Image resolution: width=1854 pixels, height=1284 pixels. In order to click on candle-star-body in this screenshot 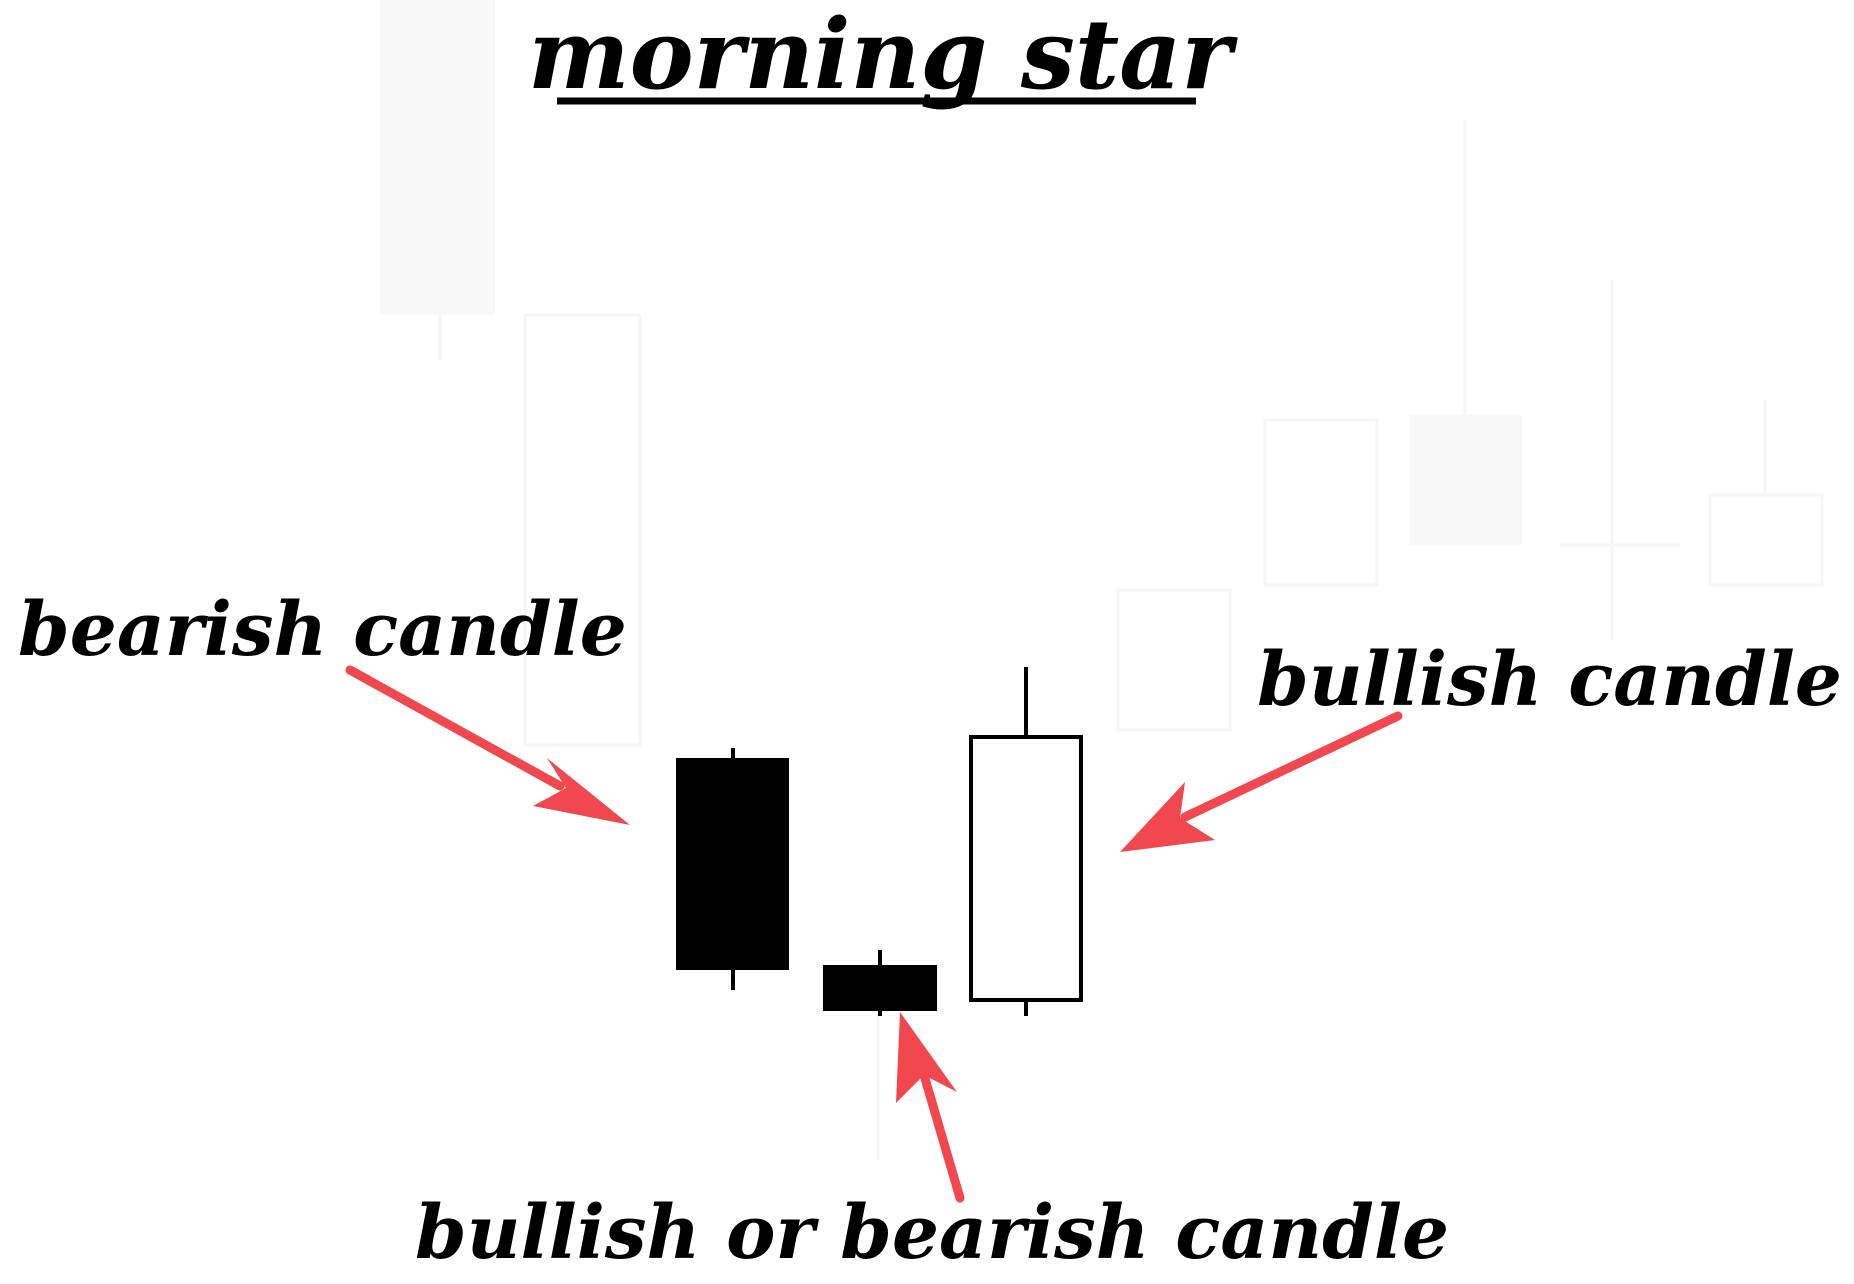, I will do `click(880, 988)`.